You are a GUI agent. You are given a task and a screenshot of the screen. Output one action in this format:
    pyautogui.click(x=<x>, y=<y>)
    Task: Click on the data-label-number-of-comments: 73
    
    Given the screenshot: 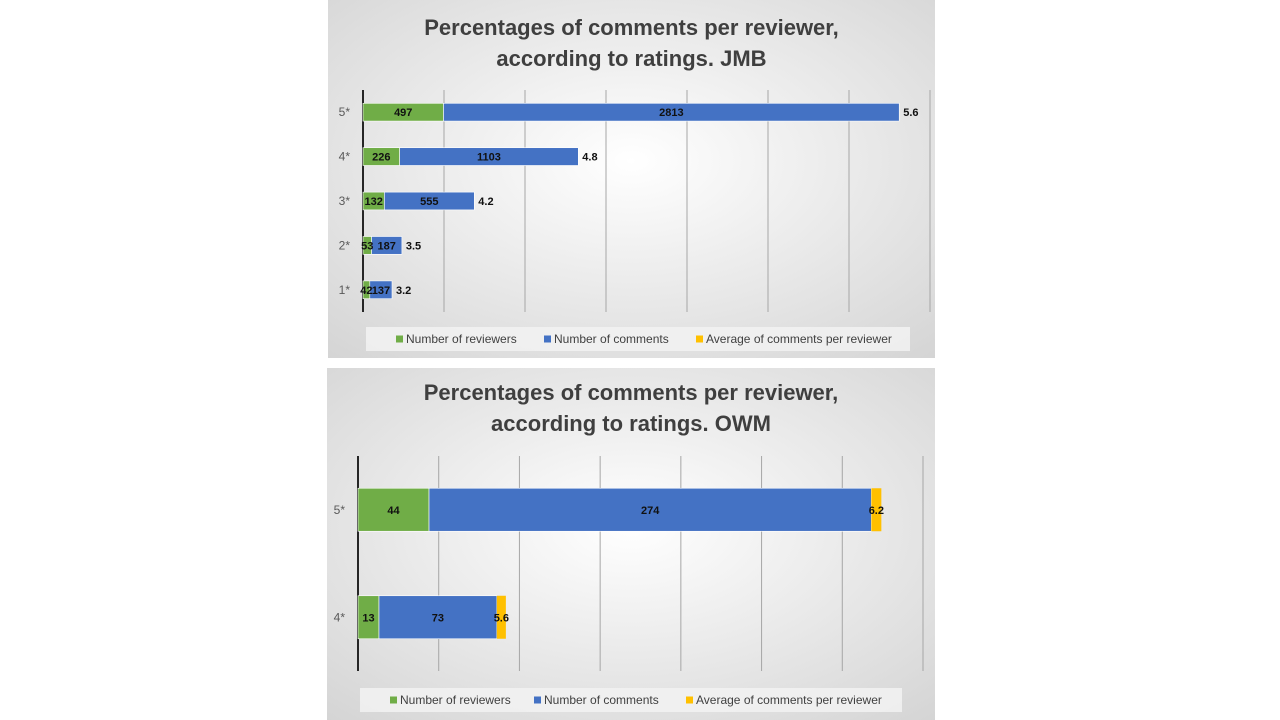 What is the action you would take?
    pyautogui.click(x=438, y=618)
    